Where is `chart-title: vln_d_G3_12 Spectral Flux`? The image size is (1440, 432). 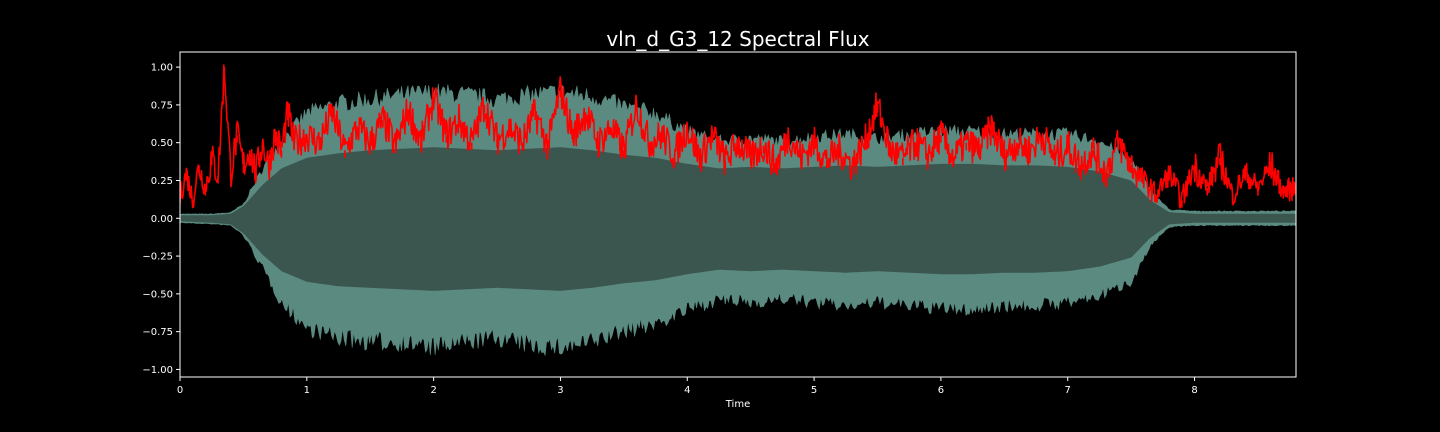
chart-title: vln_d_G3_12 Spectral Flux is located at coordinates (737, 39).